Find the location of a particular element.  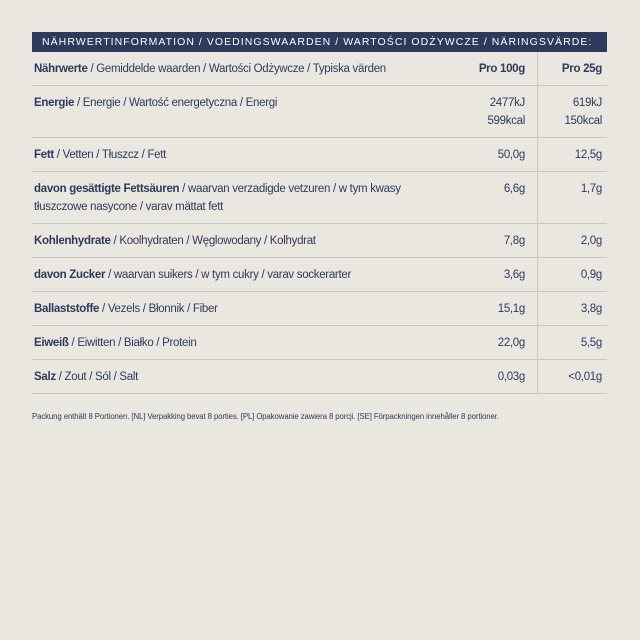

value-per-25g-cell: <0,01g is located at coordinates (572, 376).